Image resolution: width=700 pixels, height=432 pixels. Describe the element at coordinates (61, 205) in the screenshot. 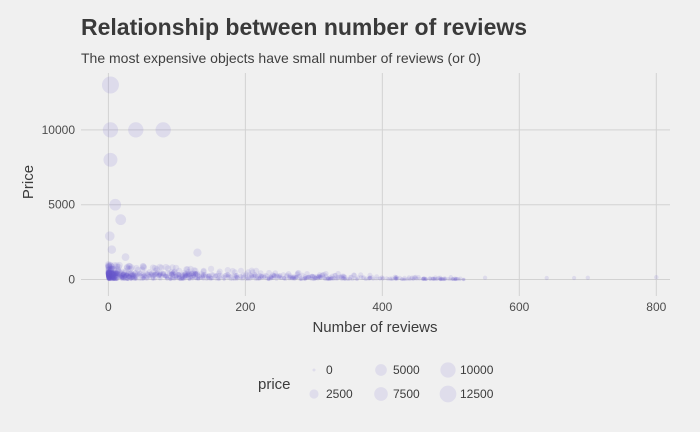

I see `y-tick-label: 5000` at that location.